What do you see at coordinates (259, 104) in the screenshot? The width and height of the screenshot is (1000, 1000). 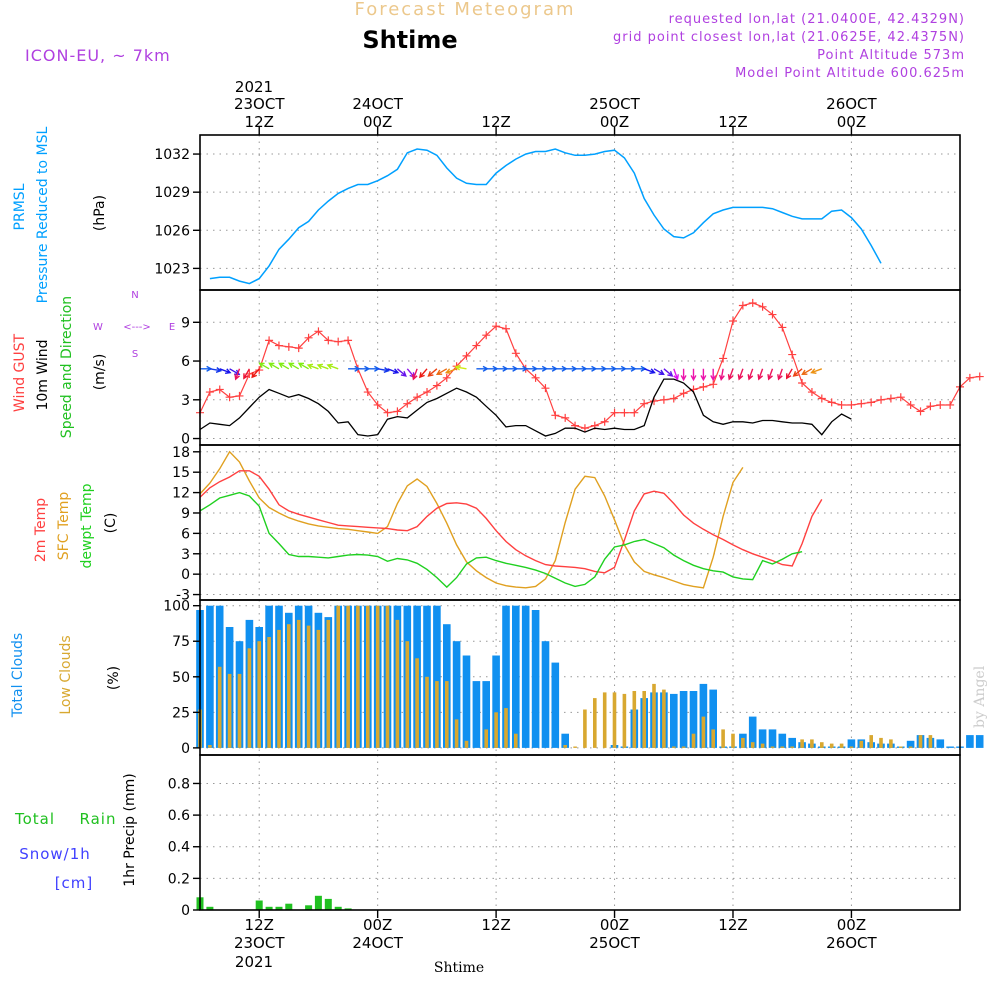 I see `x-tick-label-top-date: 23OCT` at bounding box center [259, 104].